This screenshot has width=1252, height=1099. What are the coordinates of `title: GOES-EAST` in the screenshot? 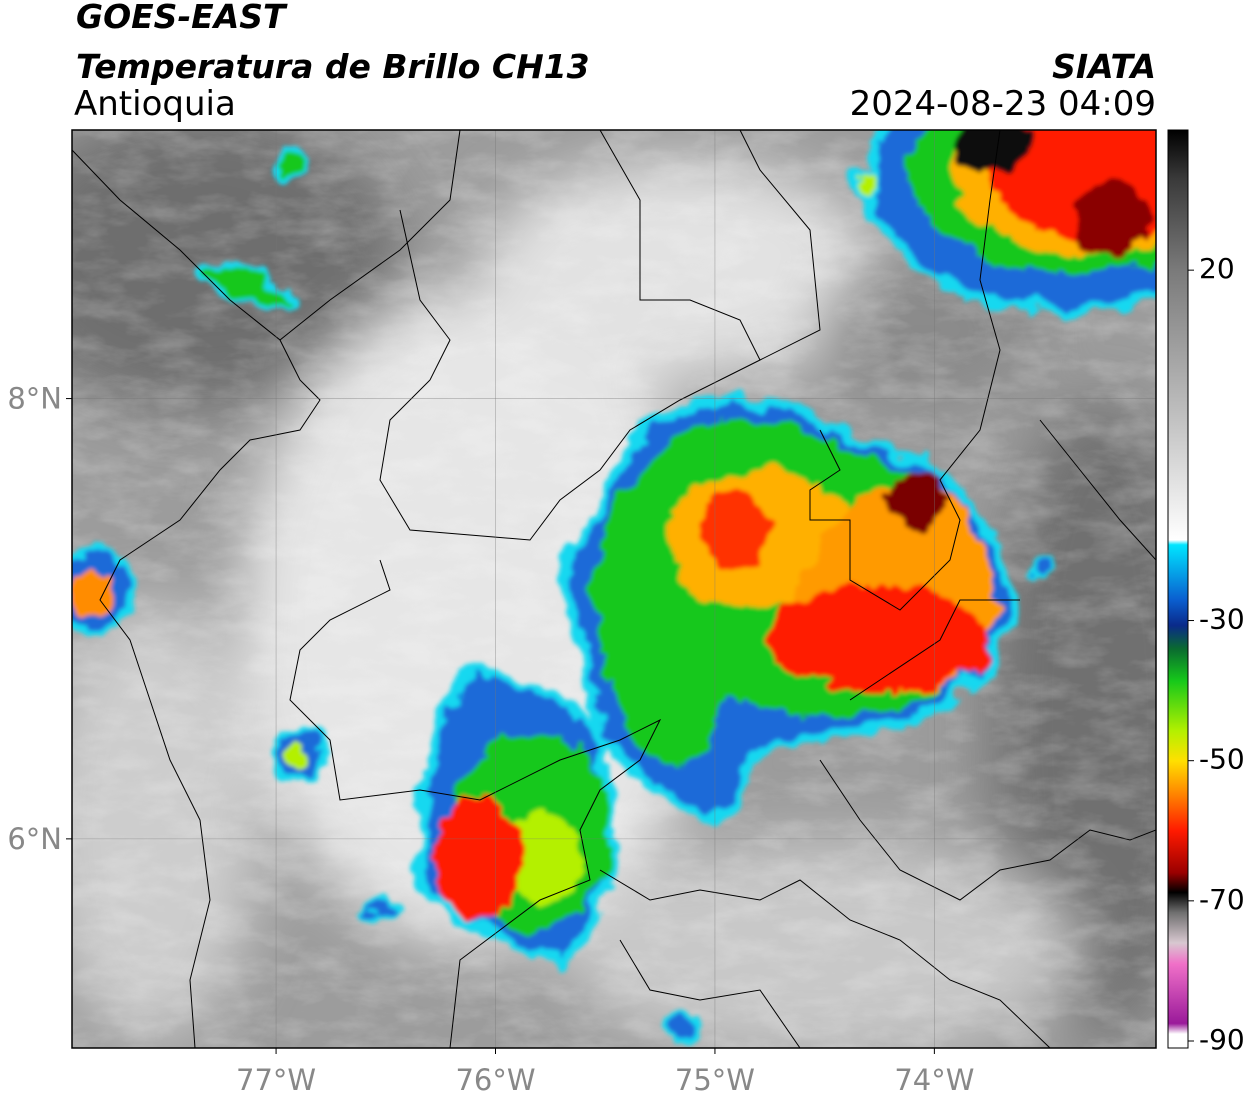 It's located at (182, 18).